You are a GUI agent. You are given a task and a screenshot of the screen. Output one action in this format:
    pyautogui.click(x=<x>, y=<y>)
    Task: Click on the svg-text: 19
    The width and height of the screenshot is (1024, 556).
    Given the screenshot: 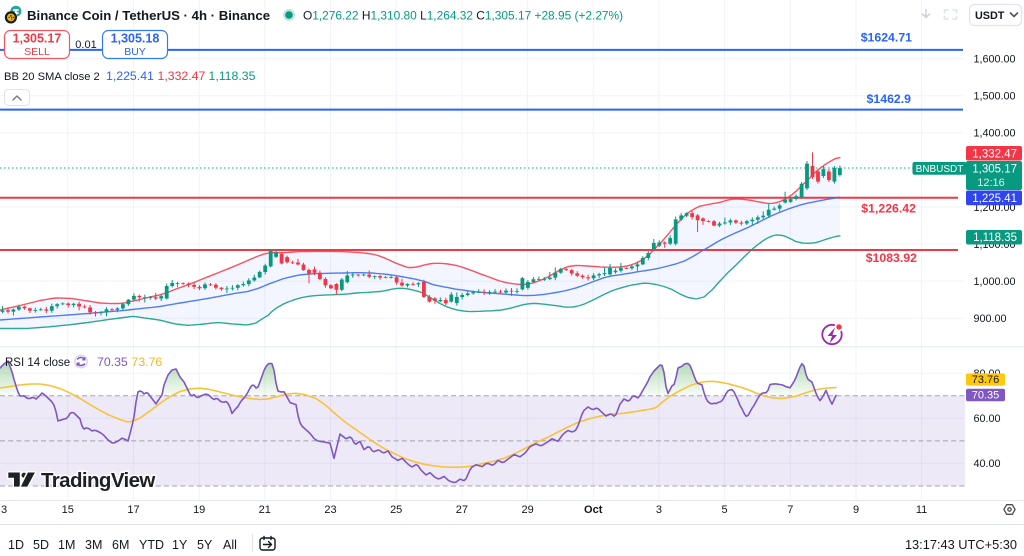 What is the action you would take?
    pyautogui.click(x=199, y=510)
    